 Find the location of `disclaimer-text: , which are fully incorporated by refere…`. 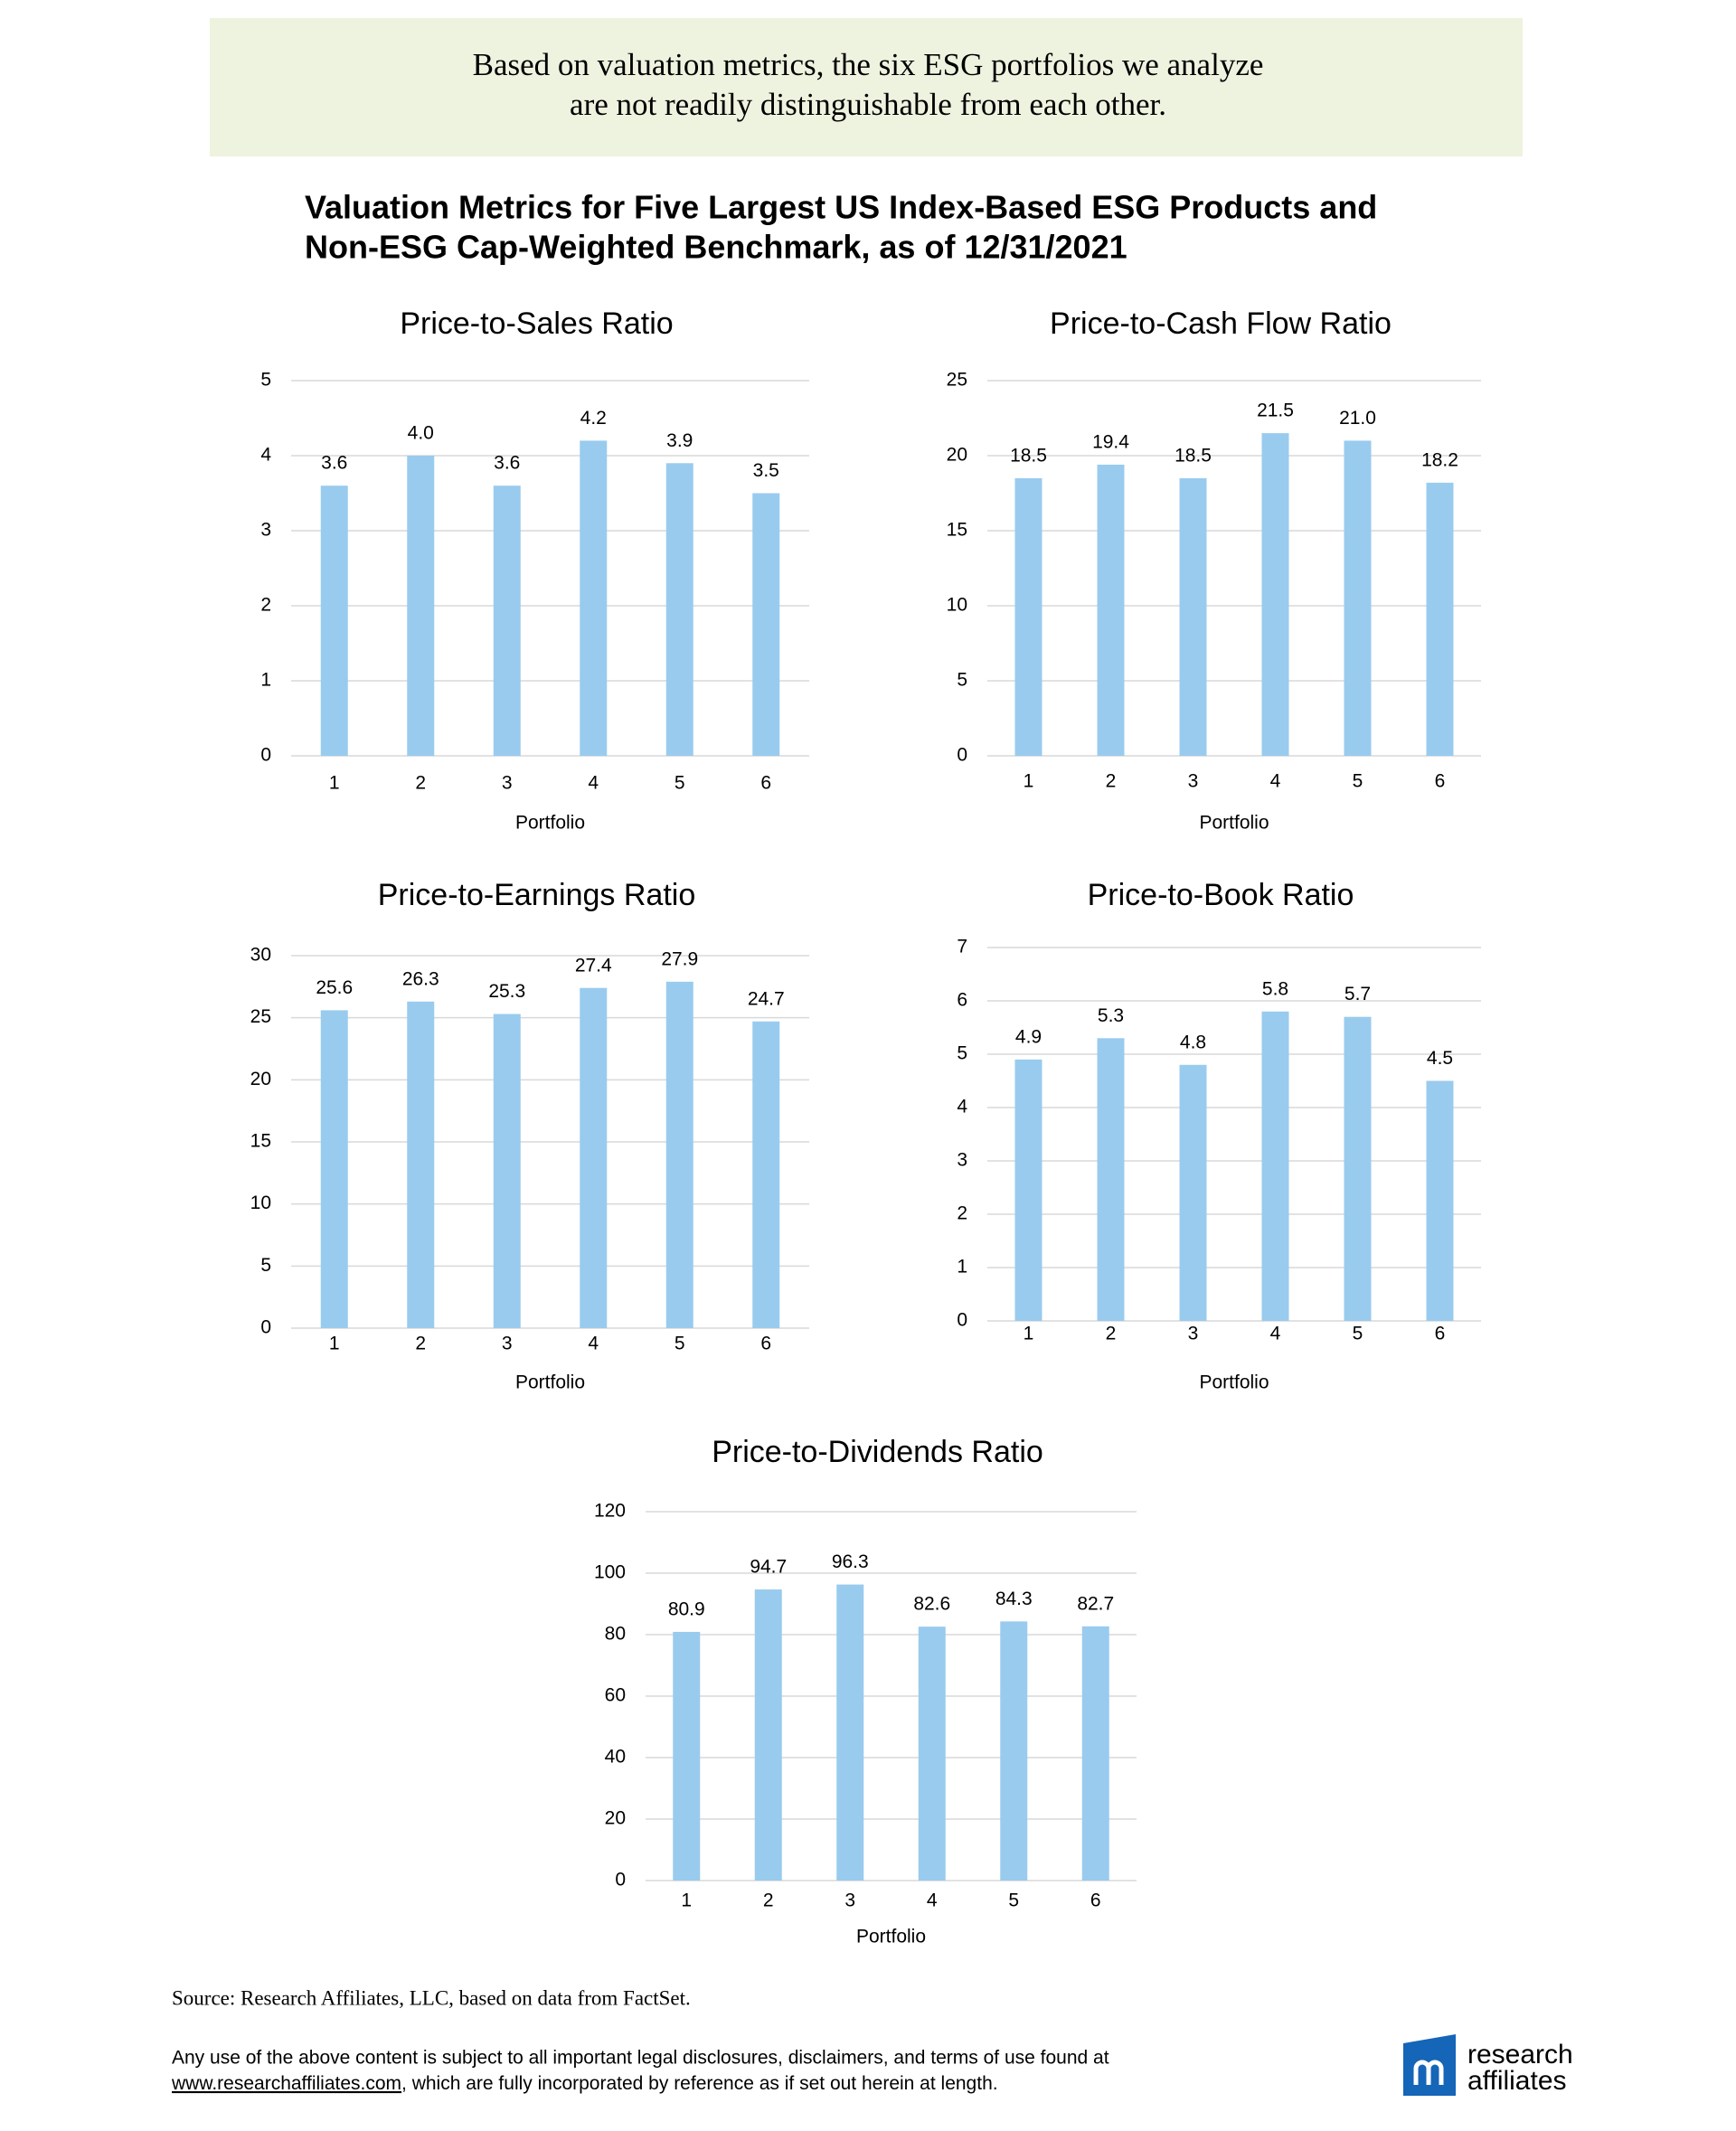

disclaimer-text: , which are fully incorporated by refere… is located at coordinates (700, 2083).